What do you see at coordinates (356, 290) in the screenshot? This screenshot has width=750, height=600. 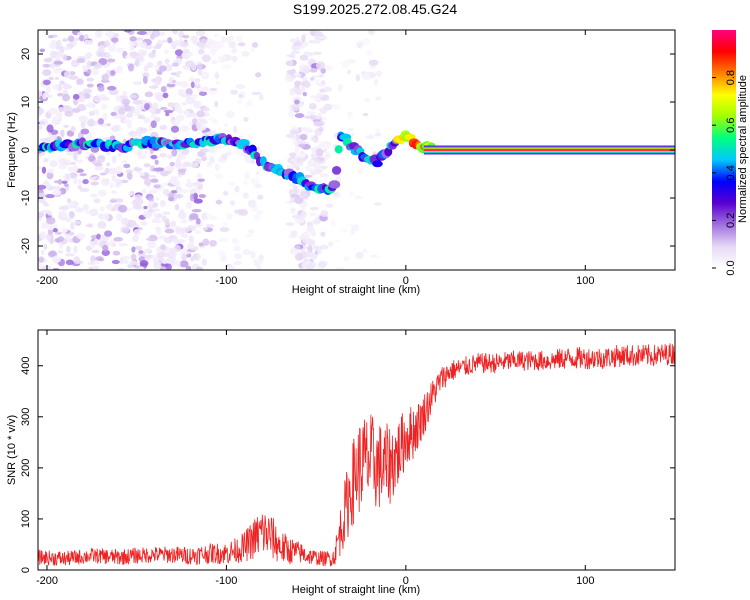 I see `spectrogram-x-label: Height of straight line (km)` at bounding box center [356, 290].